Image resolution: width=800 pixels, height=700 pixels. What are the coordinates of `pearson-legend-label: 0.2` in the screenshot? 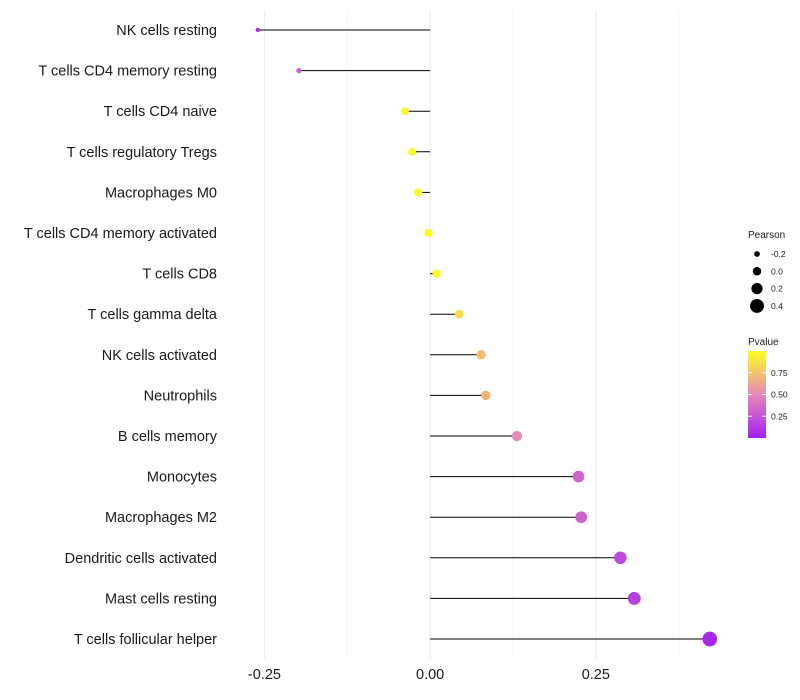 It's located at (777, 289).